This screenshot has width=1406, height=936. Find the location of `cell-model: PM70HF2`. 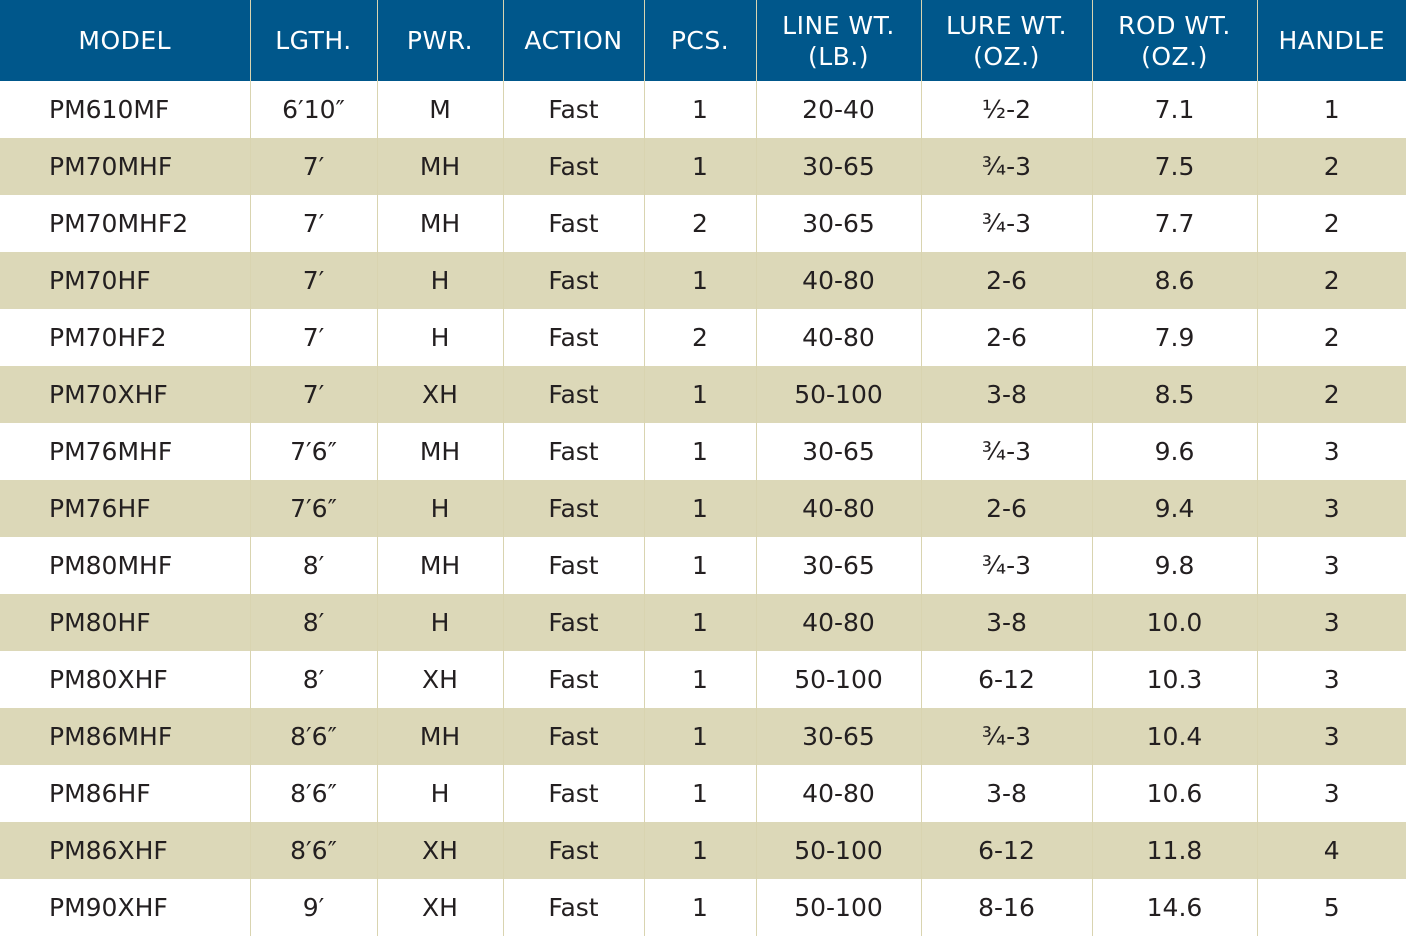

cell-model: PM70HF2 is located at coordinates (108, 337).